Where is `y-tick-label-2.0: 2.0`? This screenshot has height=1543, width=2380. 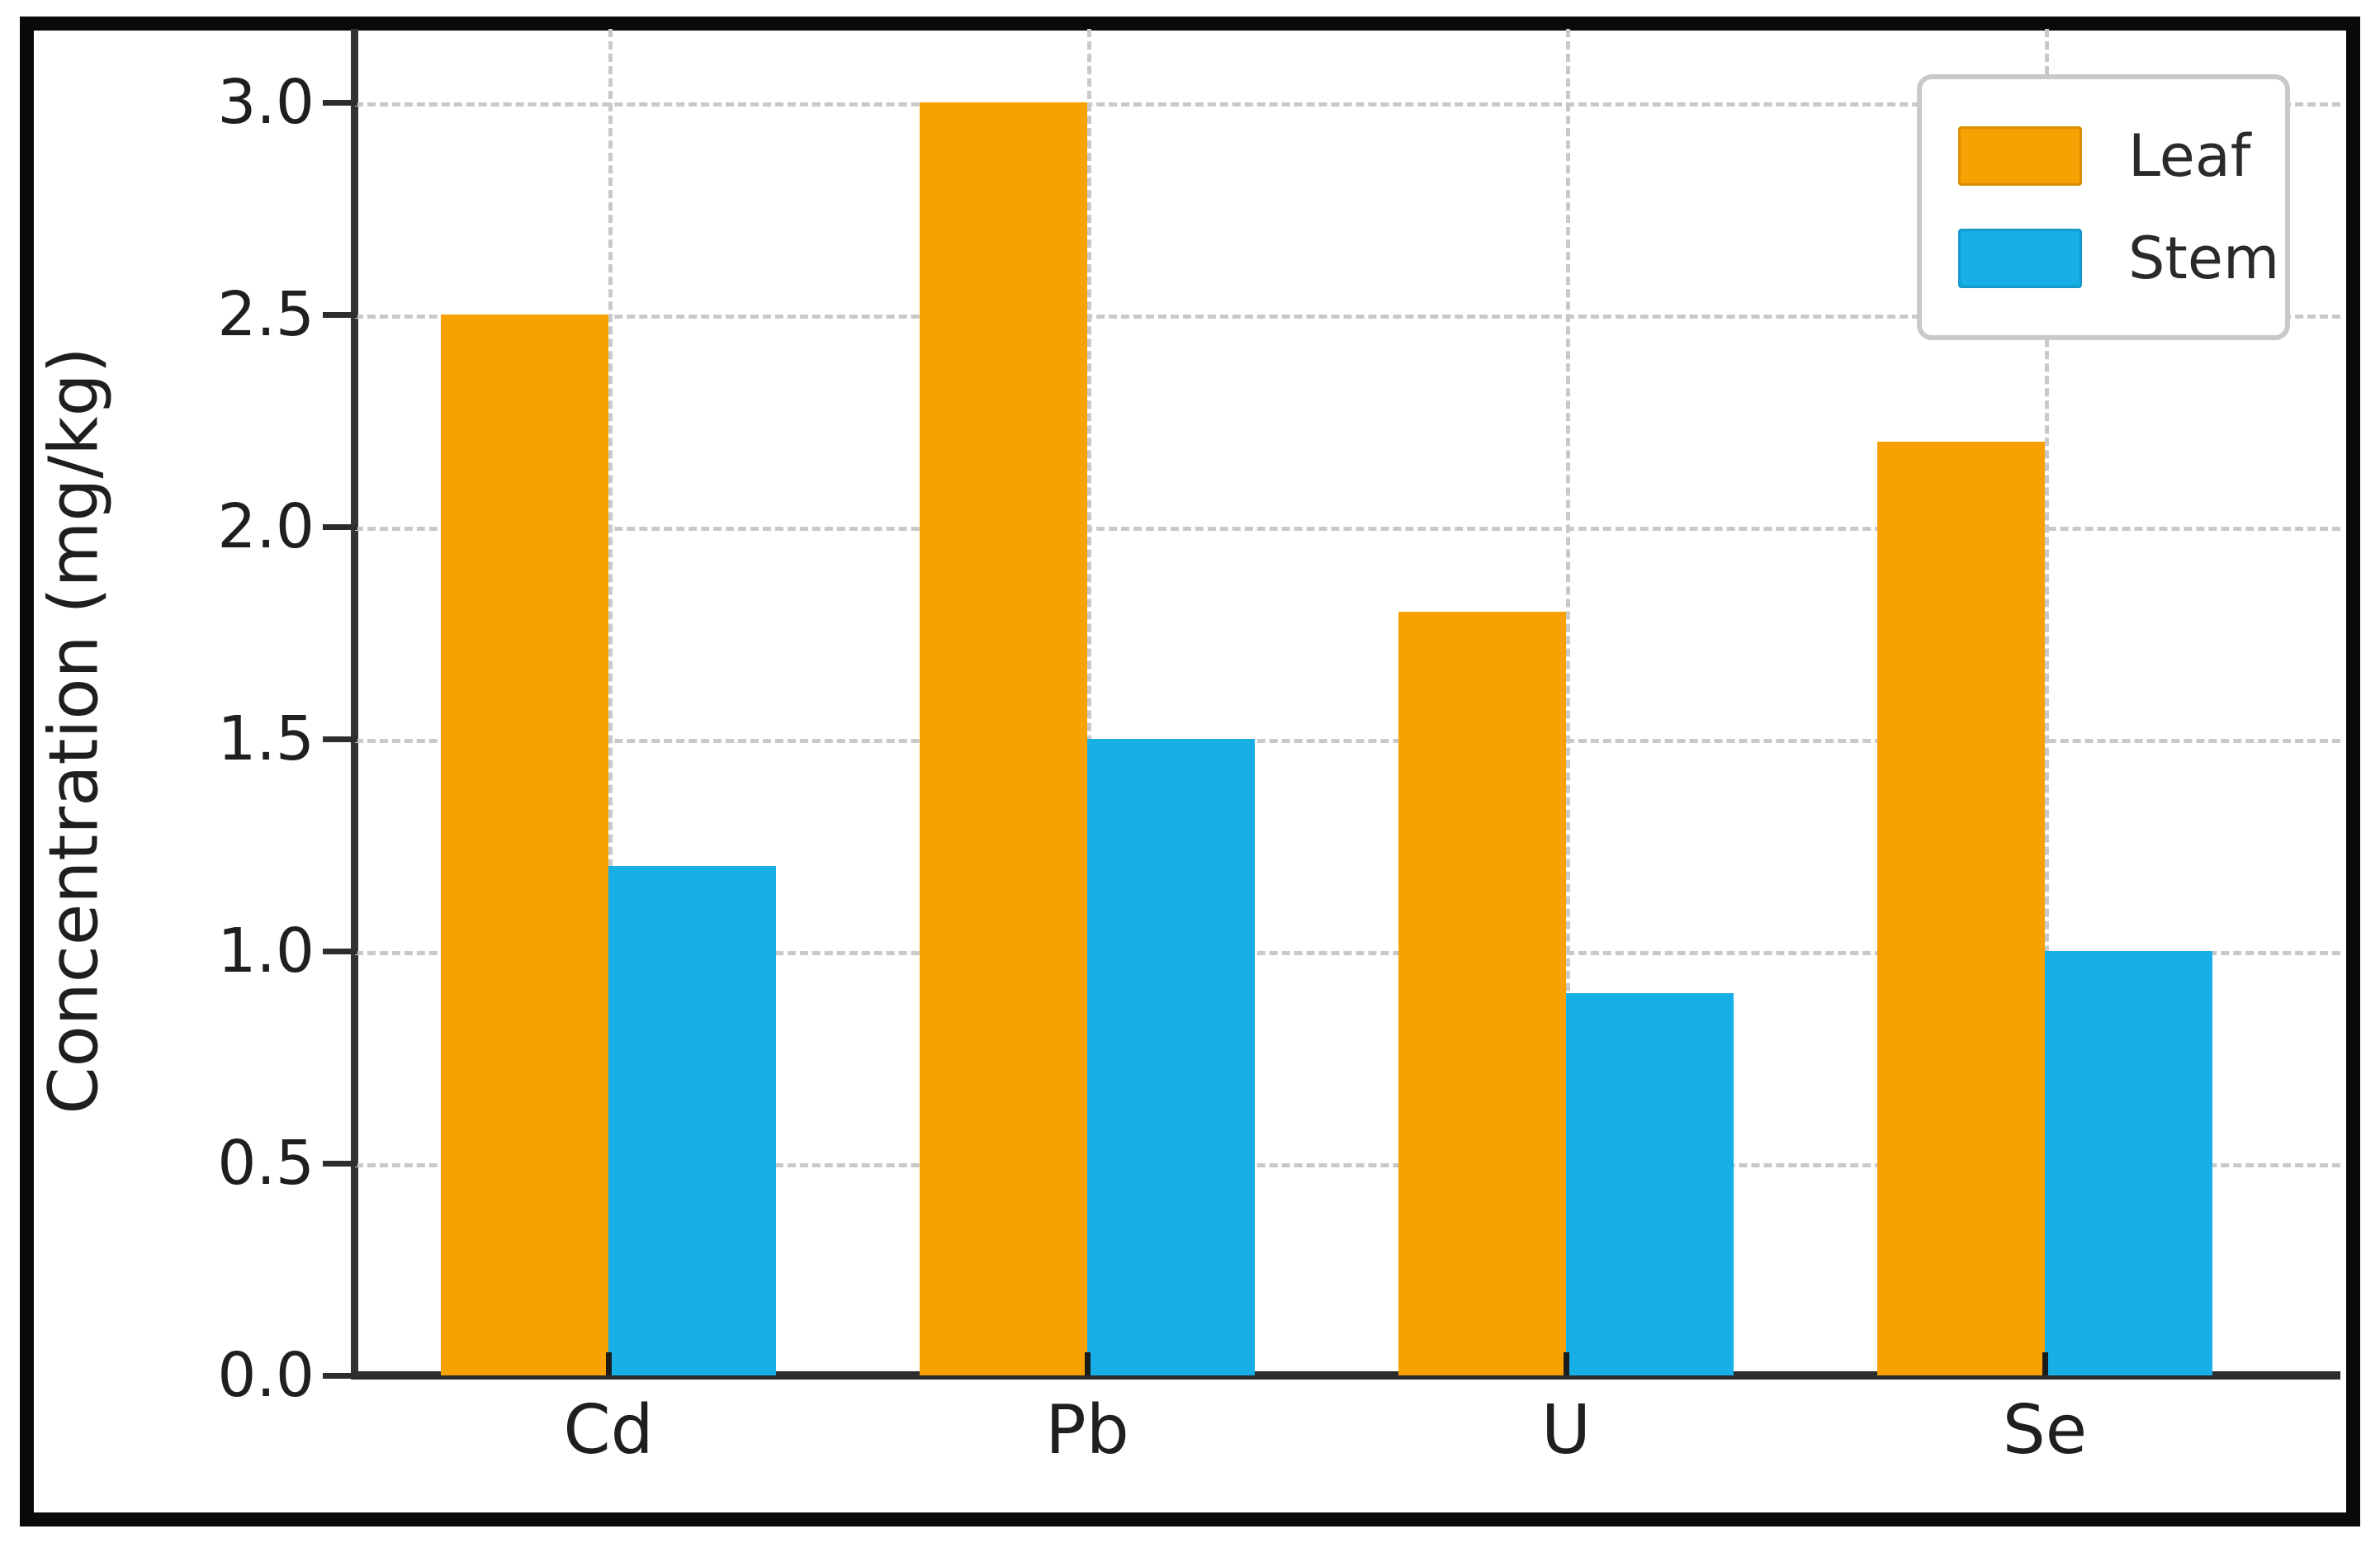 y-tick-label-2.0: 2.0 is located at coordinates (266, 526).